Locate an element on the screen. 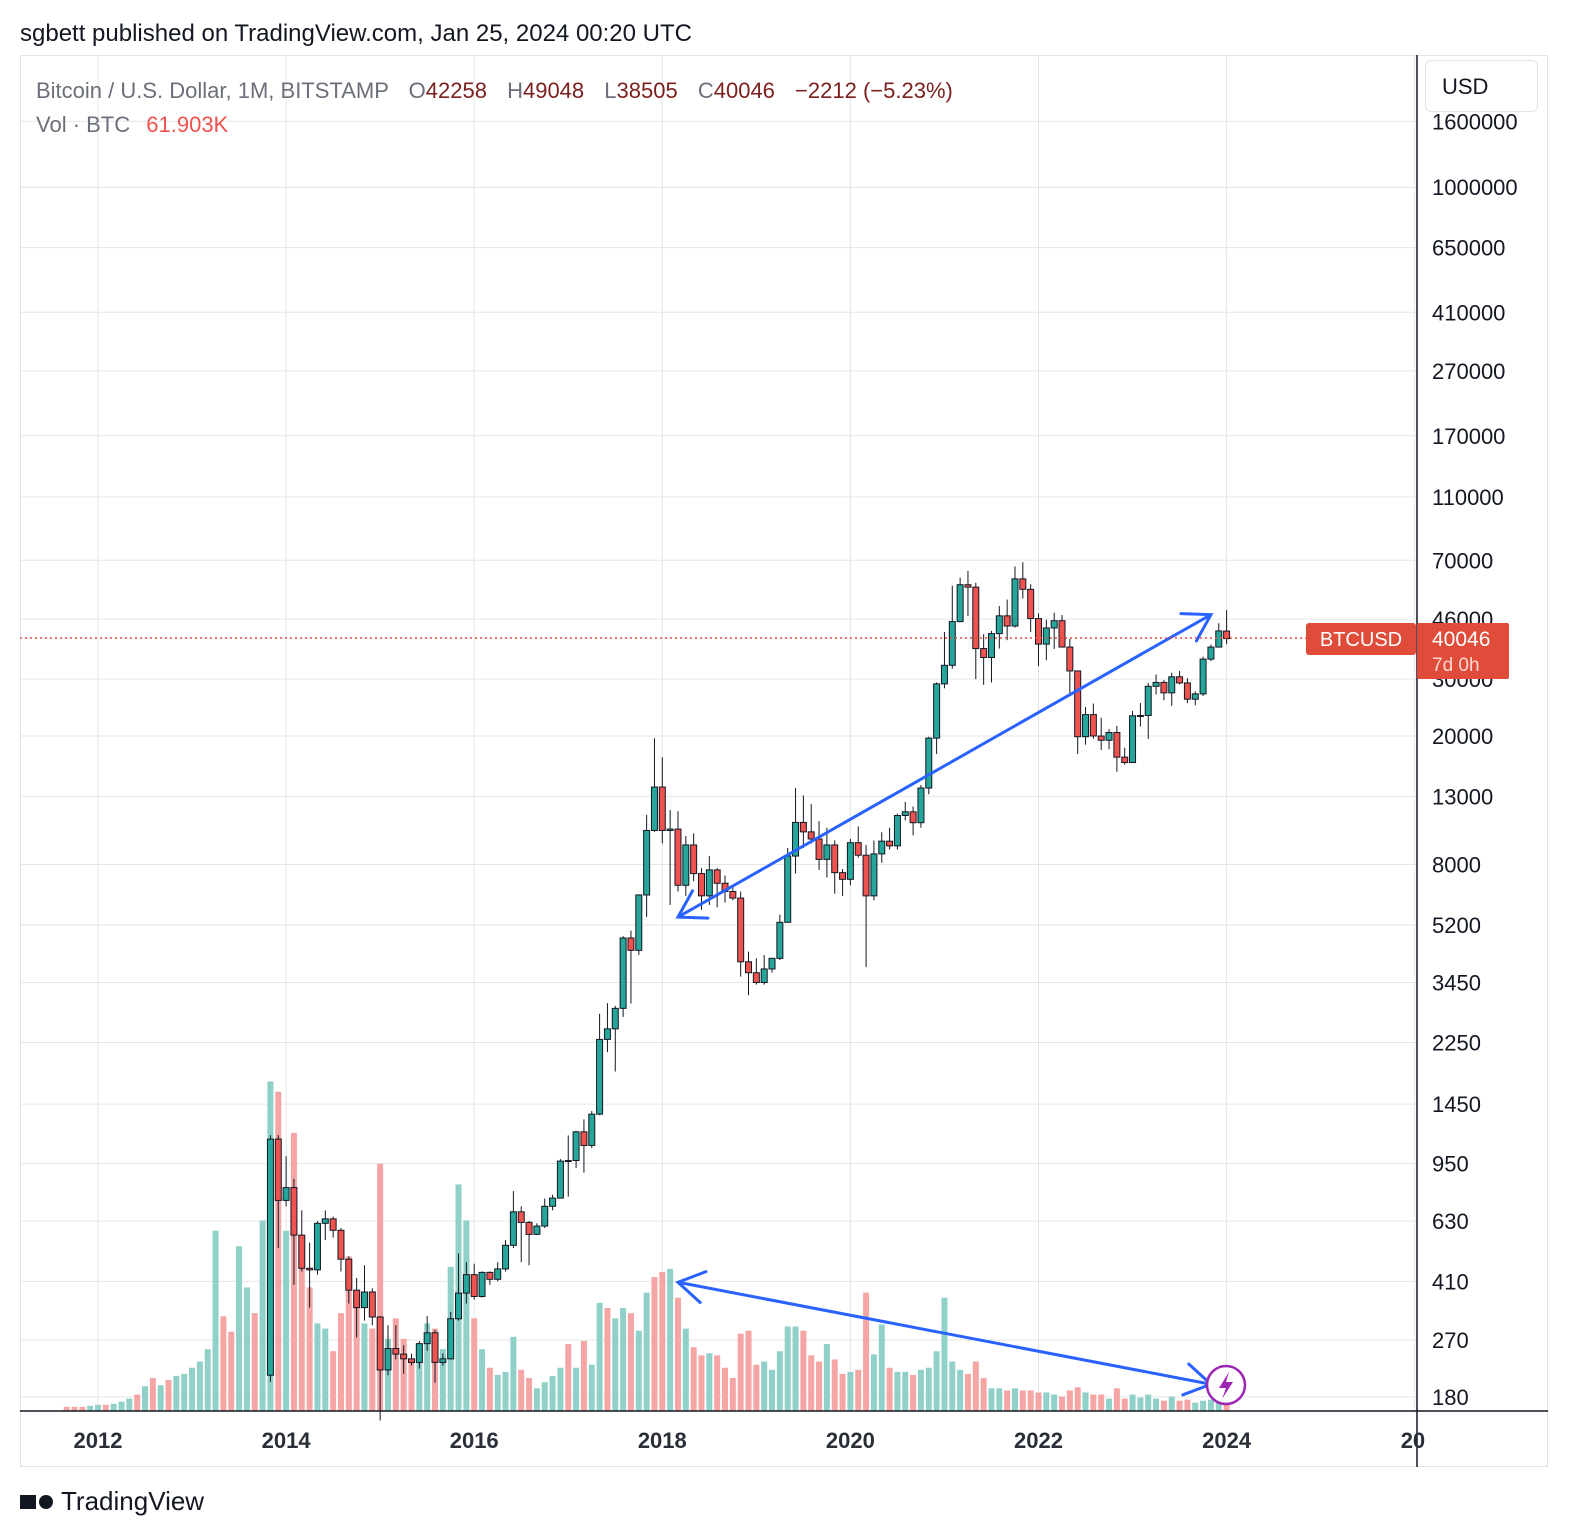  y-tick-label: 950 is located at coordinates (1450, 1163).